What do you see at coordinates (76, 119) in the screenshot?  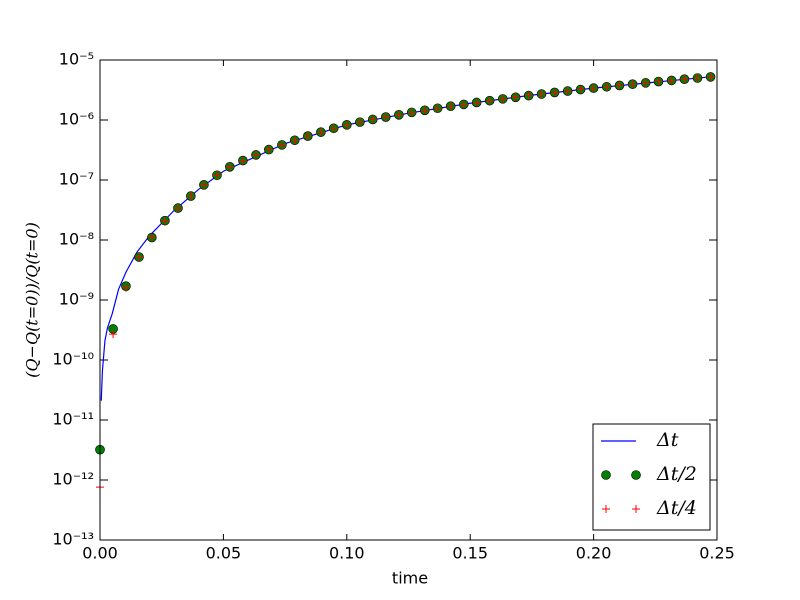 I see `y-tick-label: 10⁻⁶` at bounding box center [76, 119].